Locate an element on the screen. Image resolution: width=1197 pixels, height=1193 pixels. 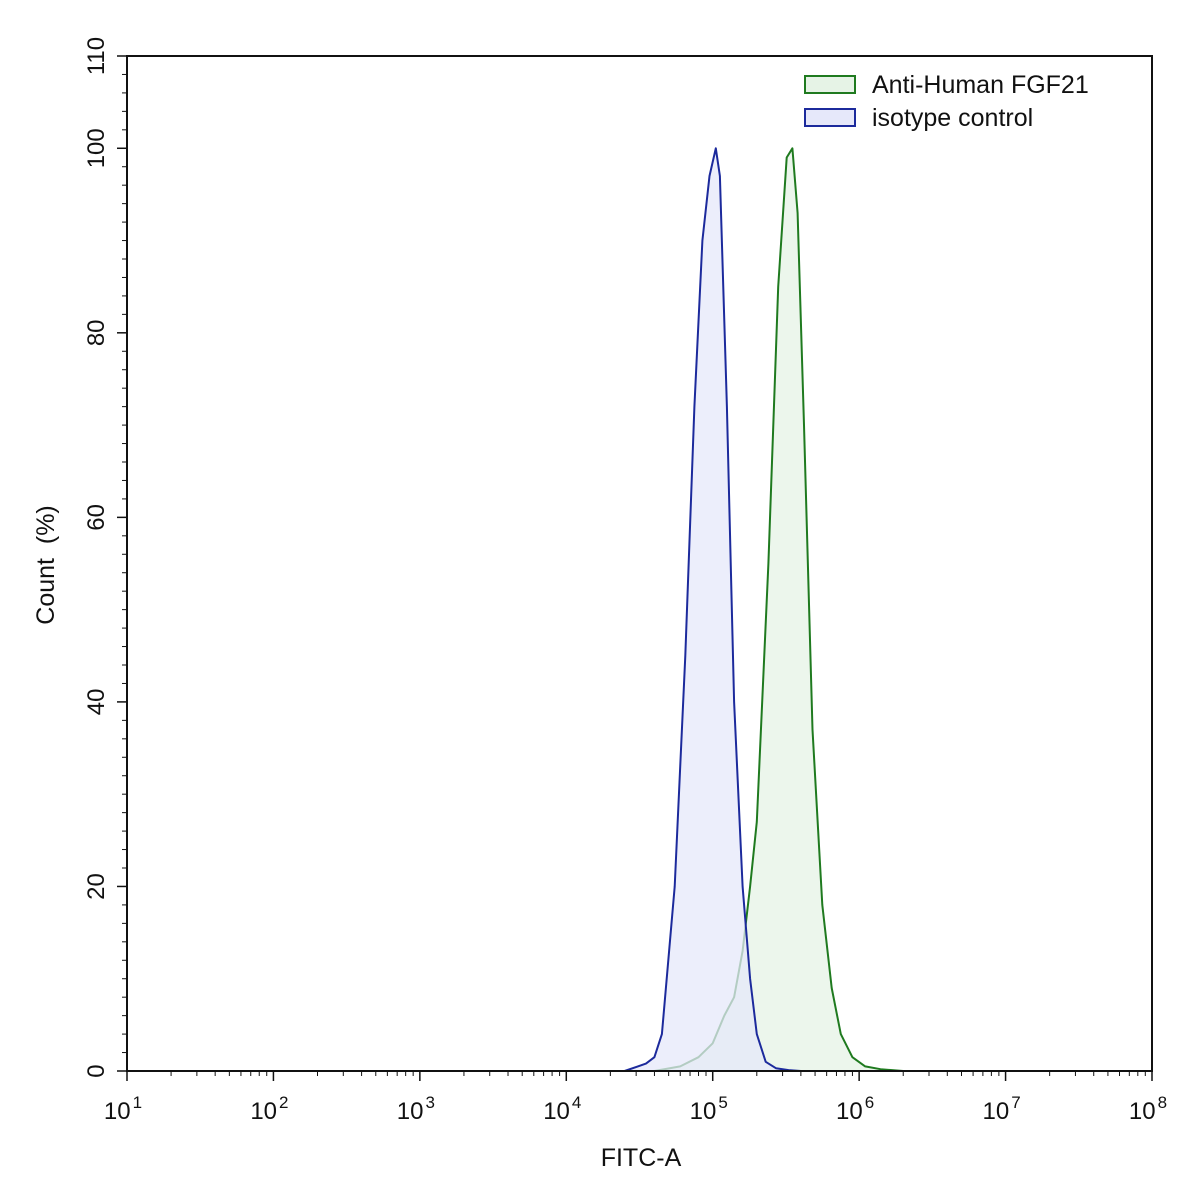
y-axis: 0 20 40 60 80 100 110 is located at coordinates (105, 557).